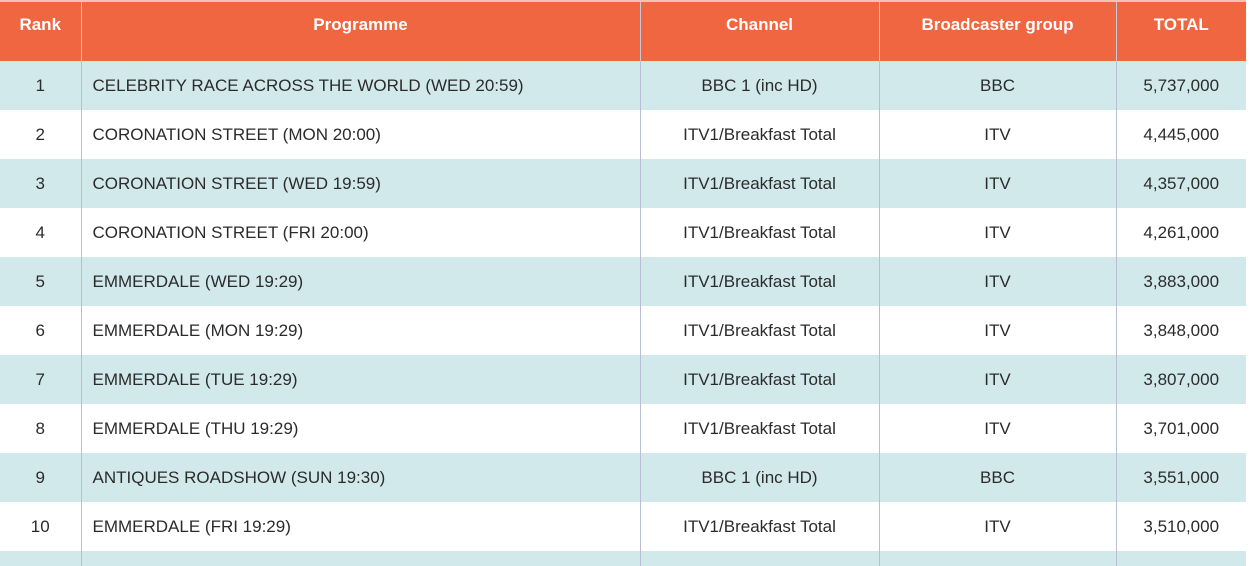 The width and height of the screenshot is (1252, 566). Describe the element at coordinates (361, 428) in the screenshot. I see `cell-programme: EMMERDALE (THU 19:29)` at that location.